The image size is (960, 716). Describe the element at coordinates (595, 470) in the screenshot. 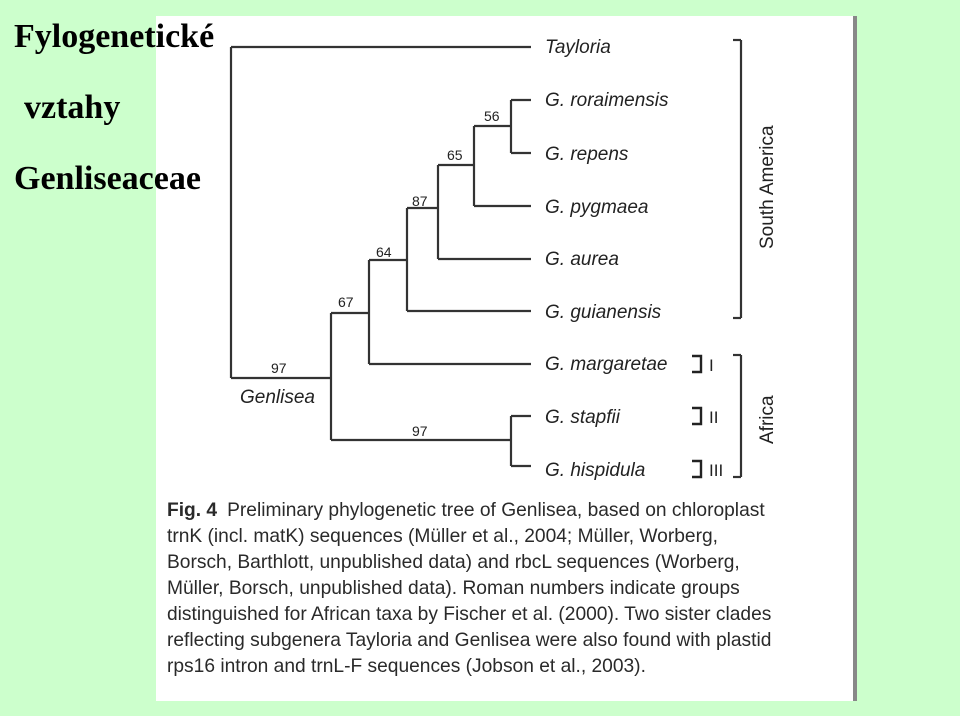

I see `taxon-g-hispidula: G. hispidula` at that location.